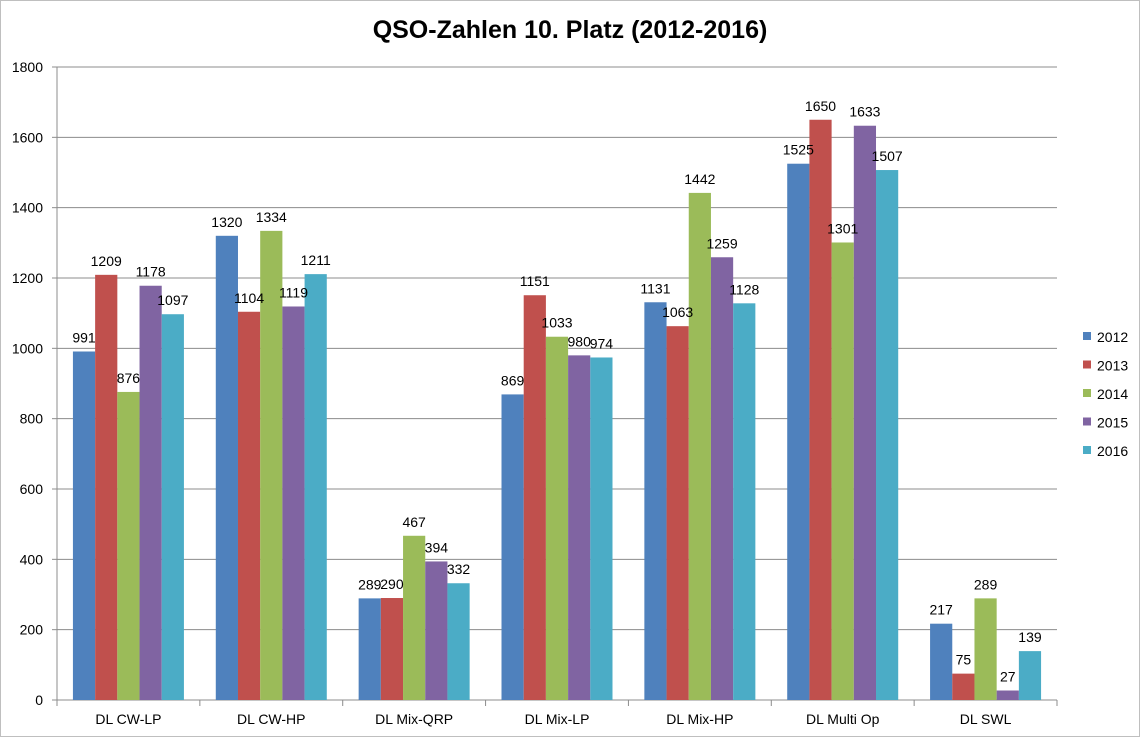 This screenshot has width=1140, height=737. I want to click on legend: 2012 2013 2014 2015 2016, so click(1105, 394).